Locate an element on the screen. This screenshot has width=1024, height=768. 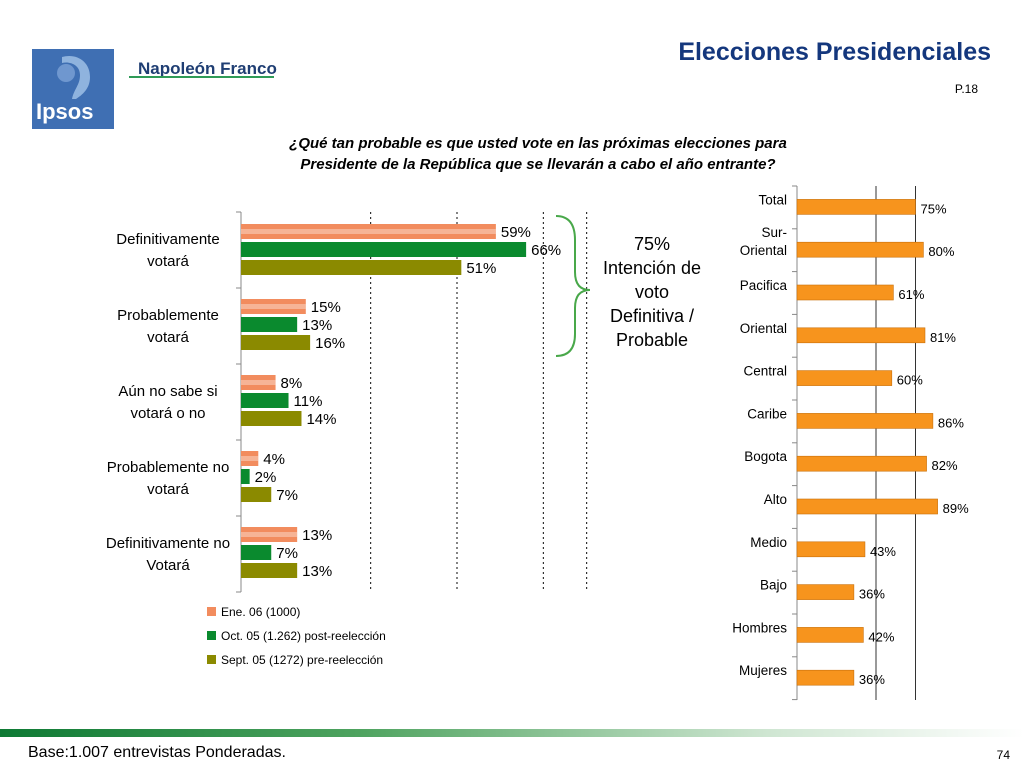
data-label: 61% is located at coordinates (911, 294).